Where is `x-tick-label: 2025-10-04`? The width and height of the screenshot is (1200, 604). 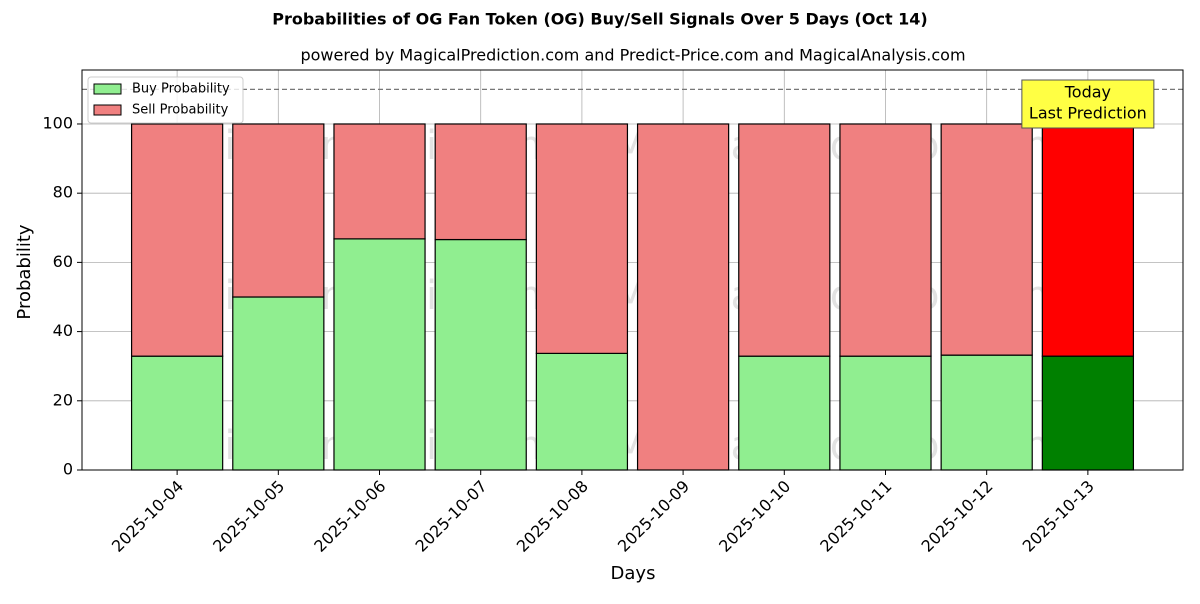
x-tick-label: 2025-10-04 is located at coordinates (147, 516).